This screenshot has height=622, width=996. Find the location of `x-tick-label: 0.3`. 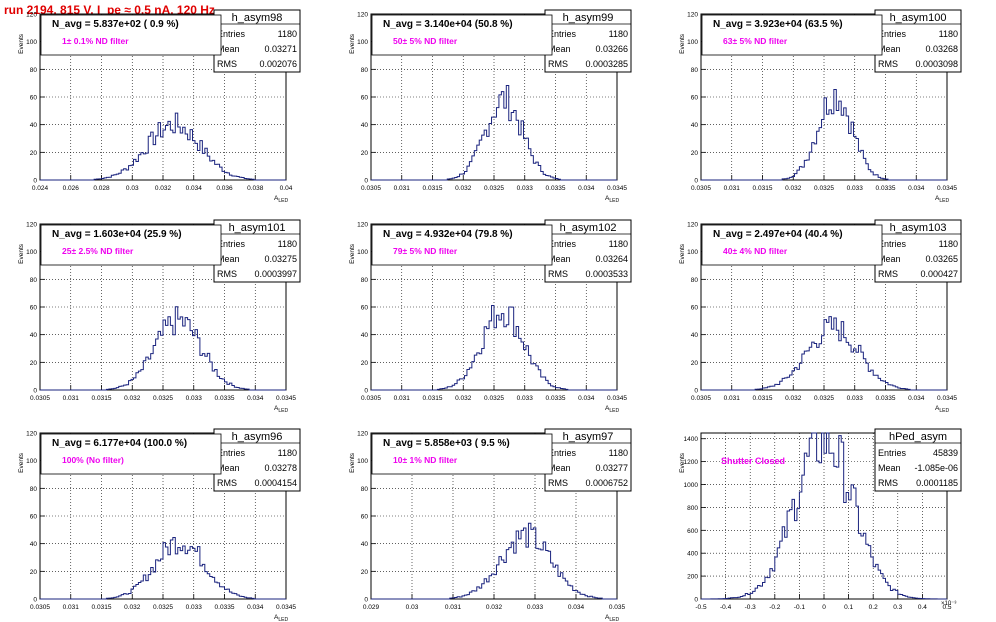

x-tick-label: 0.3 is located at coordinates (897, 607).